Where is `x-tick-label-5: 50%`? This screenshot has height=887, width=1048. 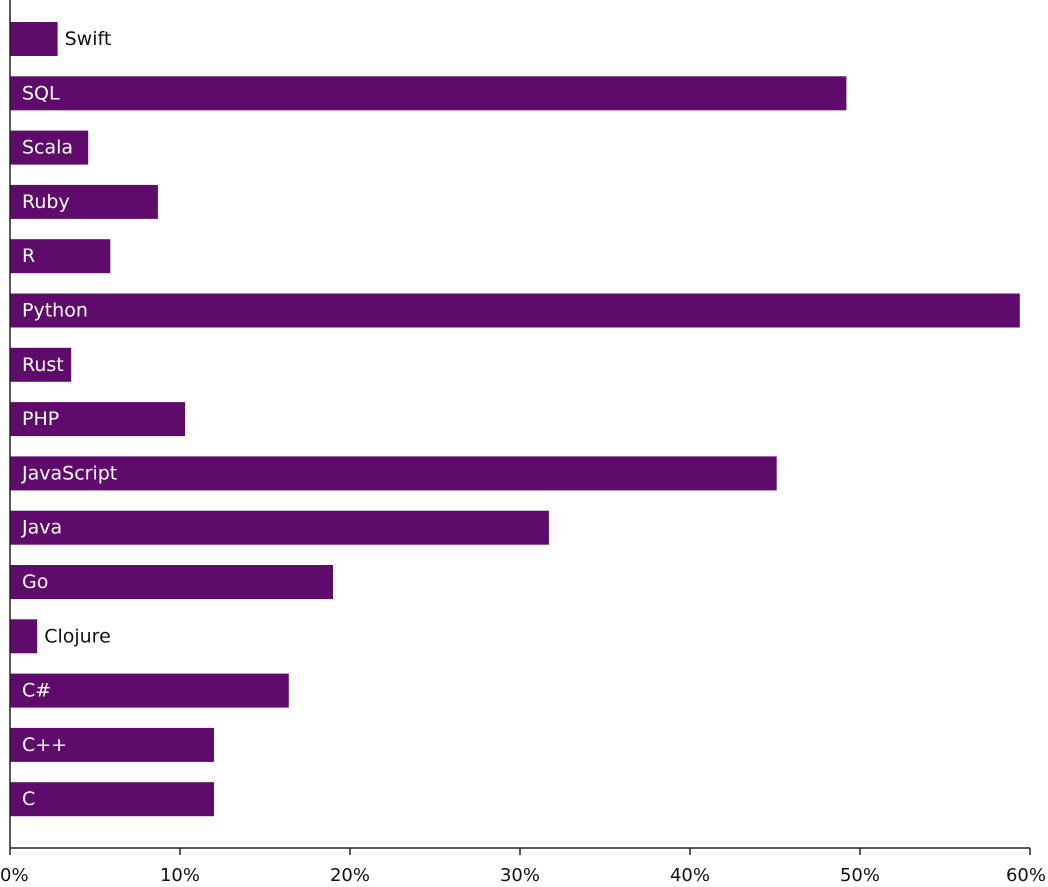 x-tick-label-5: 50% is located at coordinates (860, 875).